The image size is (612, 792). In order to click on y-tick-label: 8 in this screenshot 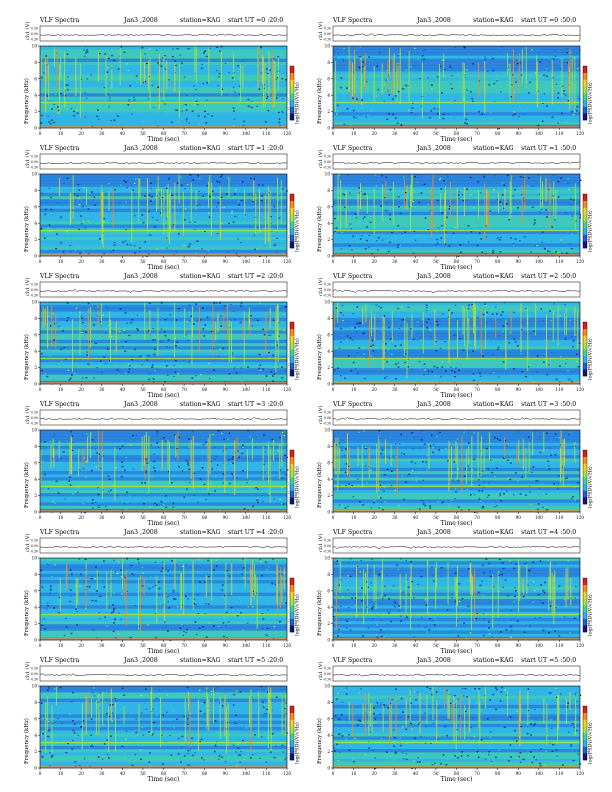, I will do `click(35, 62)`.